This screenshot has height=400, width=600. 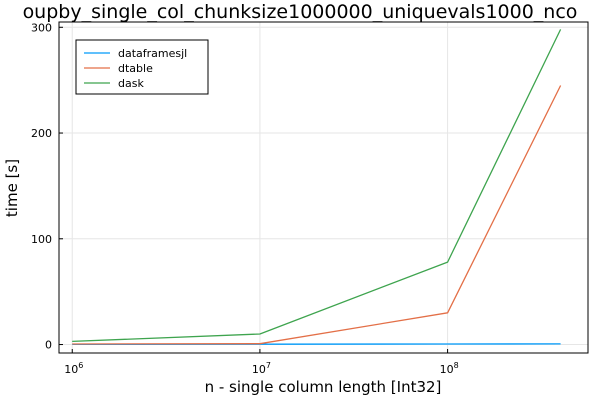 I want to click on x-ticks: 10⁶ 10⁷ 10⁸, so click(x=261, y=362).